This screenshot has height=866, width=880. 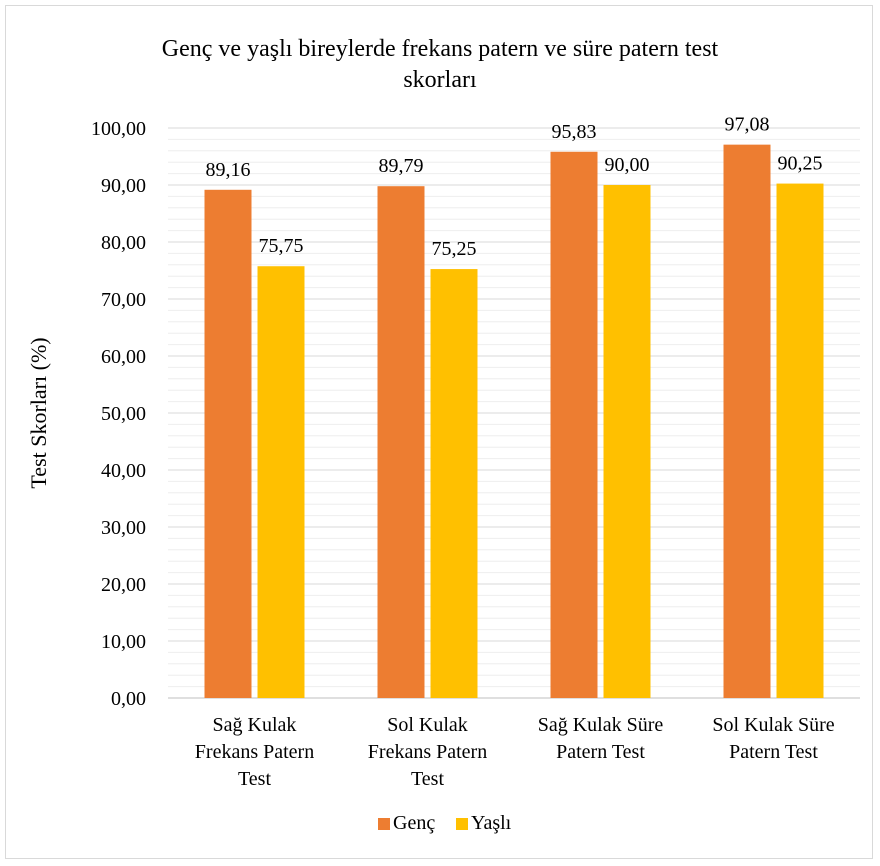 What do you see at coordinates (747, 125) in the screenshot?
I see `data-label: 97,08` at bounding box center [747, 125].